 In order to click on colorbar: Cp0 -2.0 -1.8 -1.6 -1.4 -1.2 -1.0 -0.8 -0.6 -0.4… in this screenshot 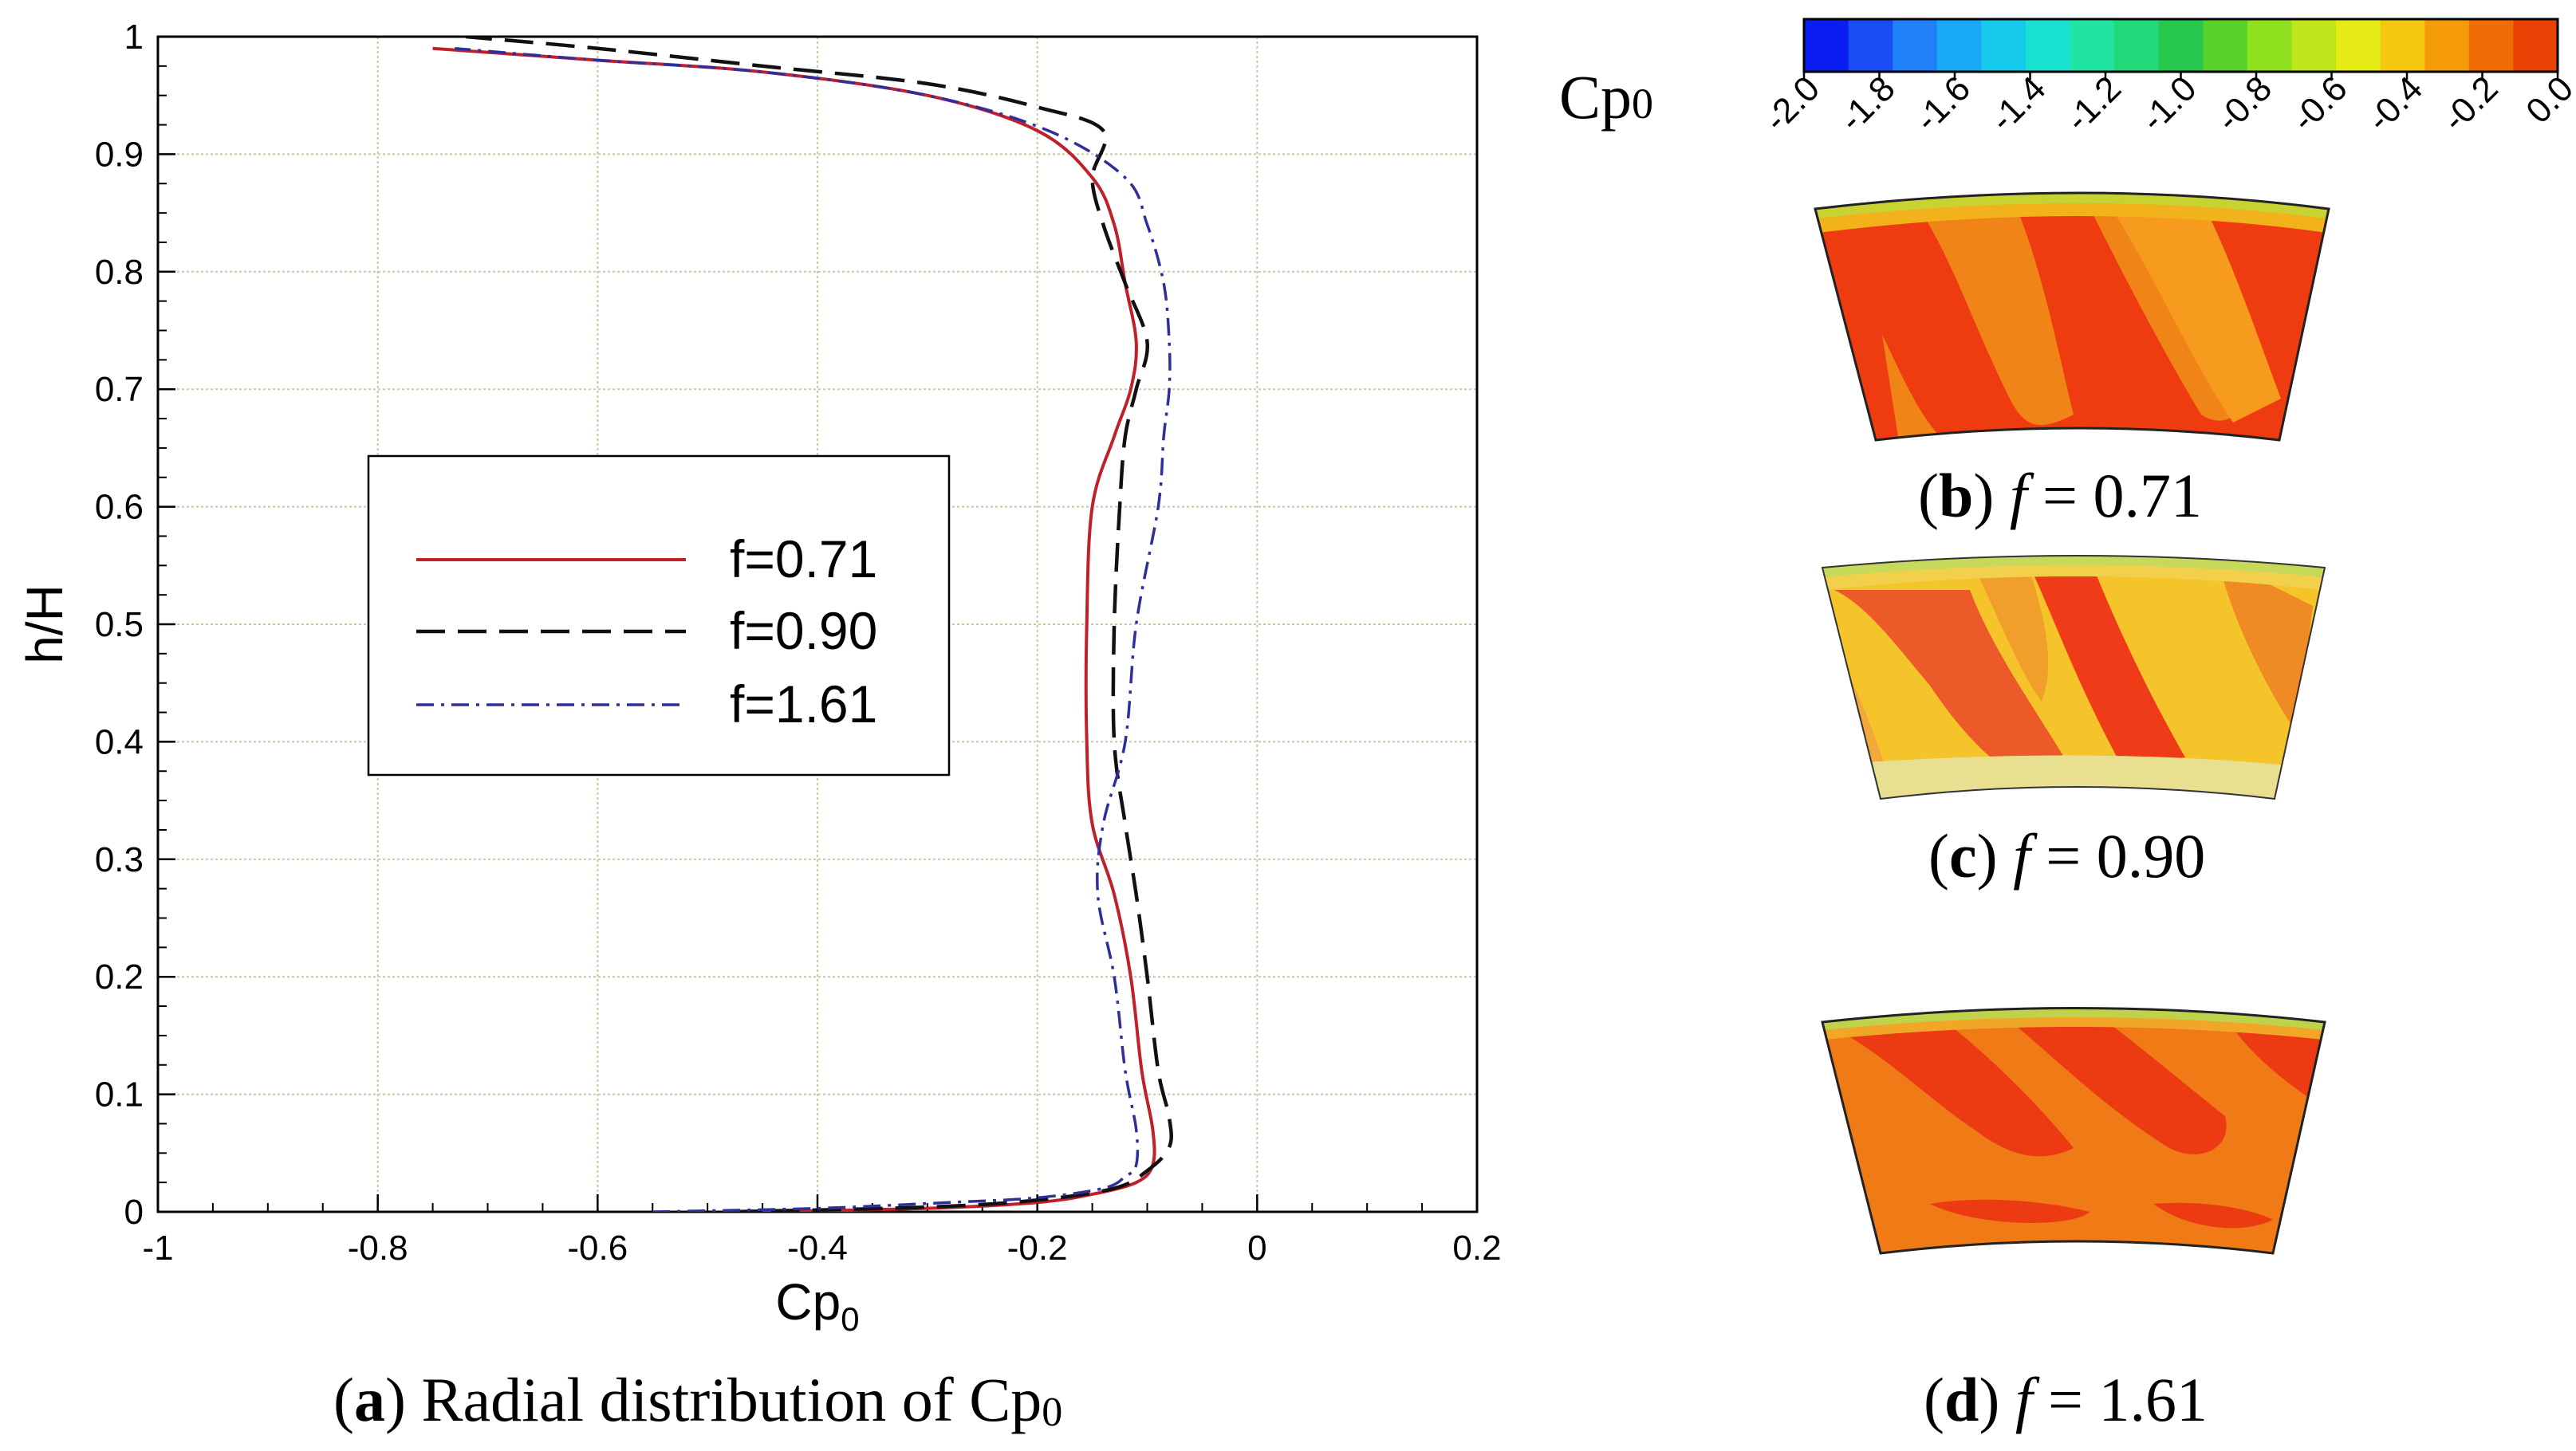, I will do `click(2067, 79)`.